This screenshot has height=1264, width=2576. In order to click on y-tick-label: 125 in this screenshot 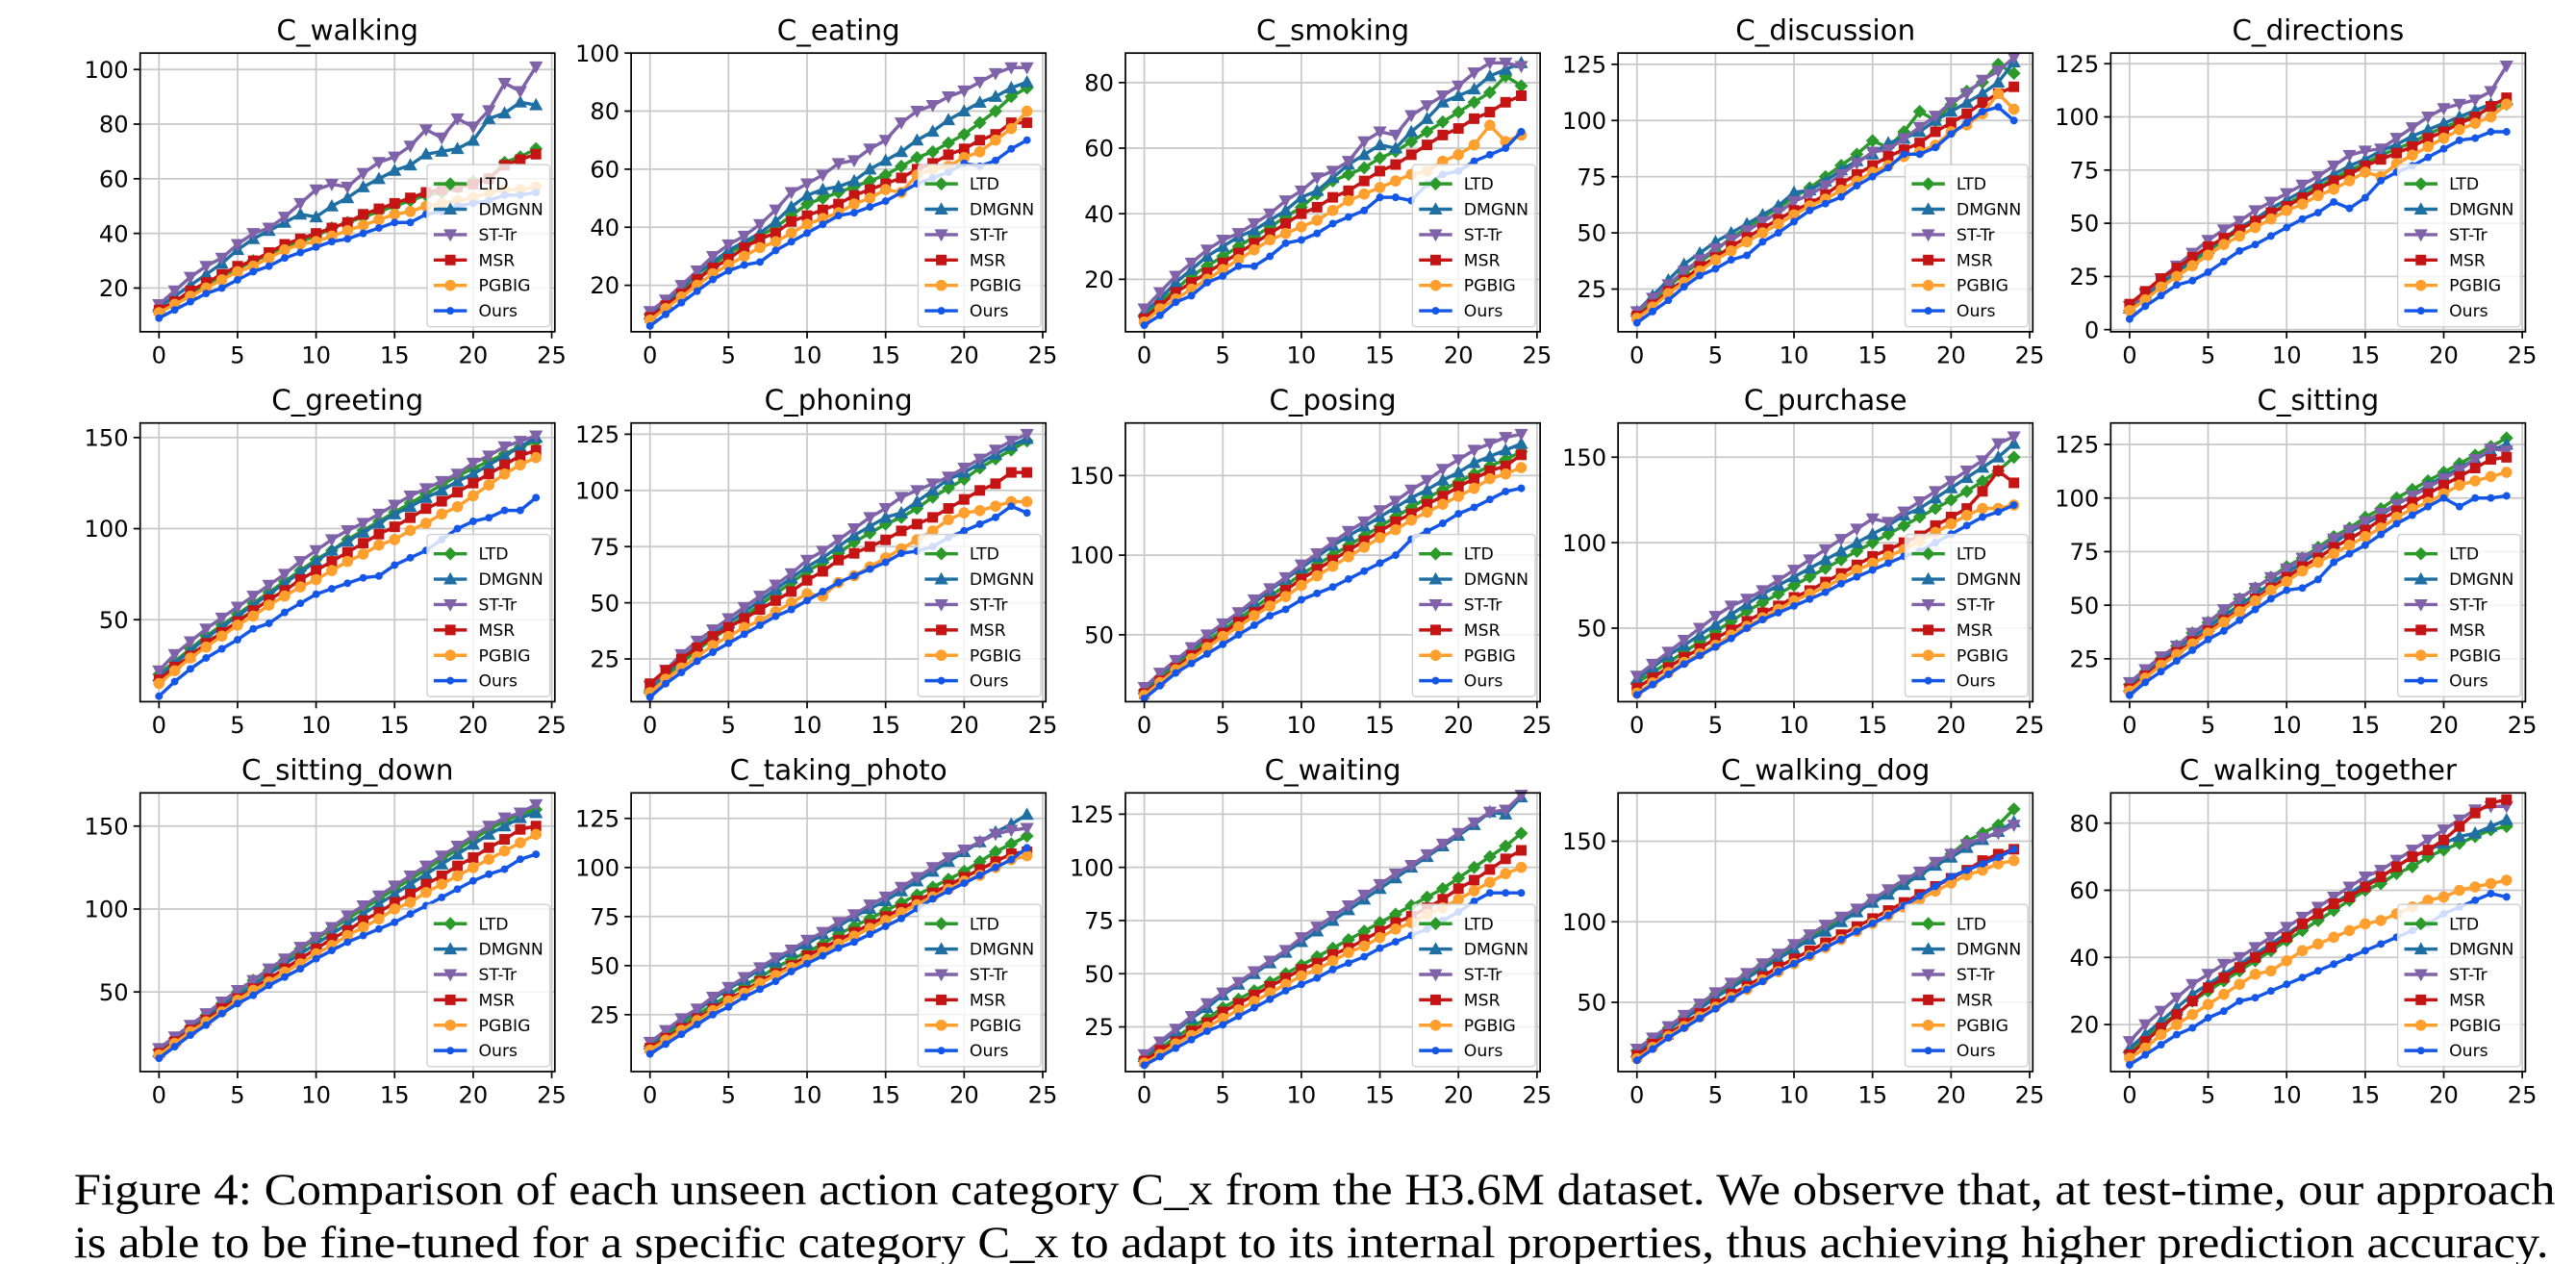, I will do `click(597, 818)`.